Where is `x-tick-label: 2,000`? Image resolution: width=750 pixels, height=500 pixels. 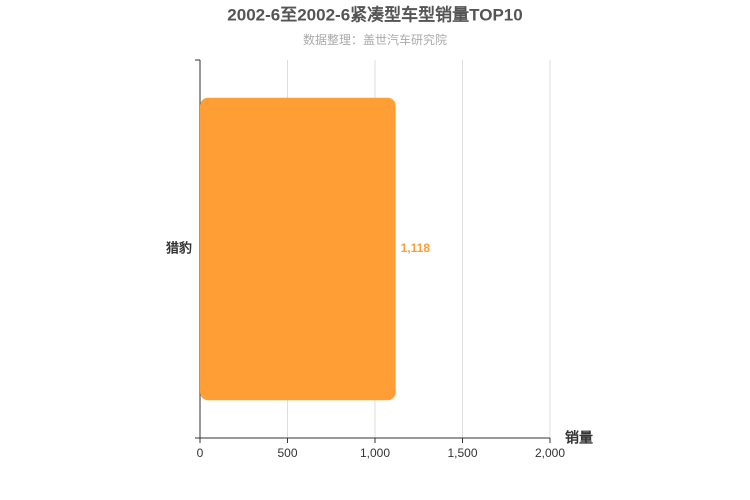
x-tick-label: 2,000 is located at coordinates (550, 453).